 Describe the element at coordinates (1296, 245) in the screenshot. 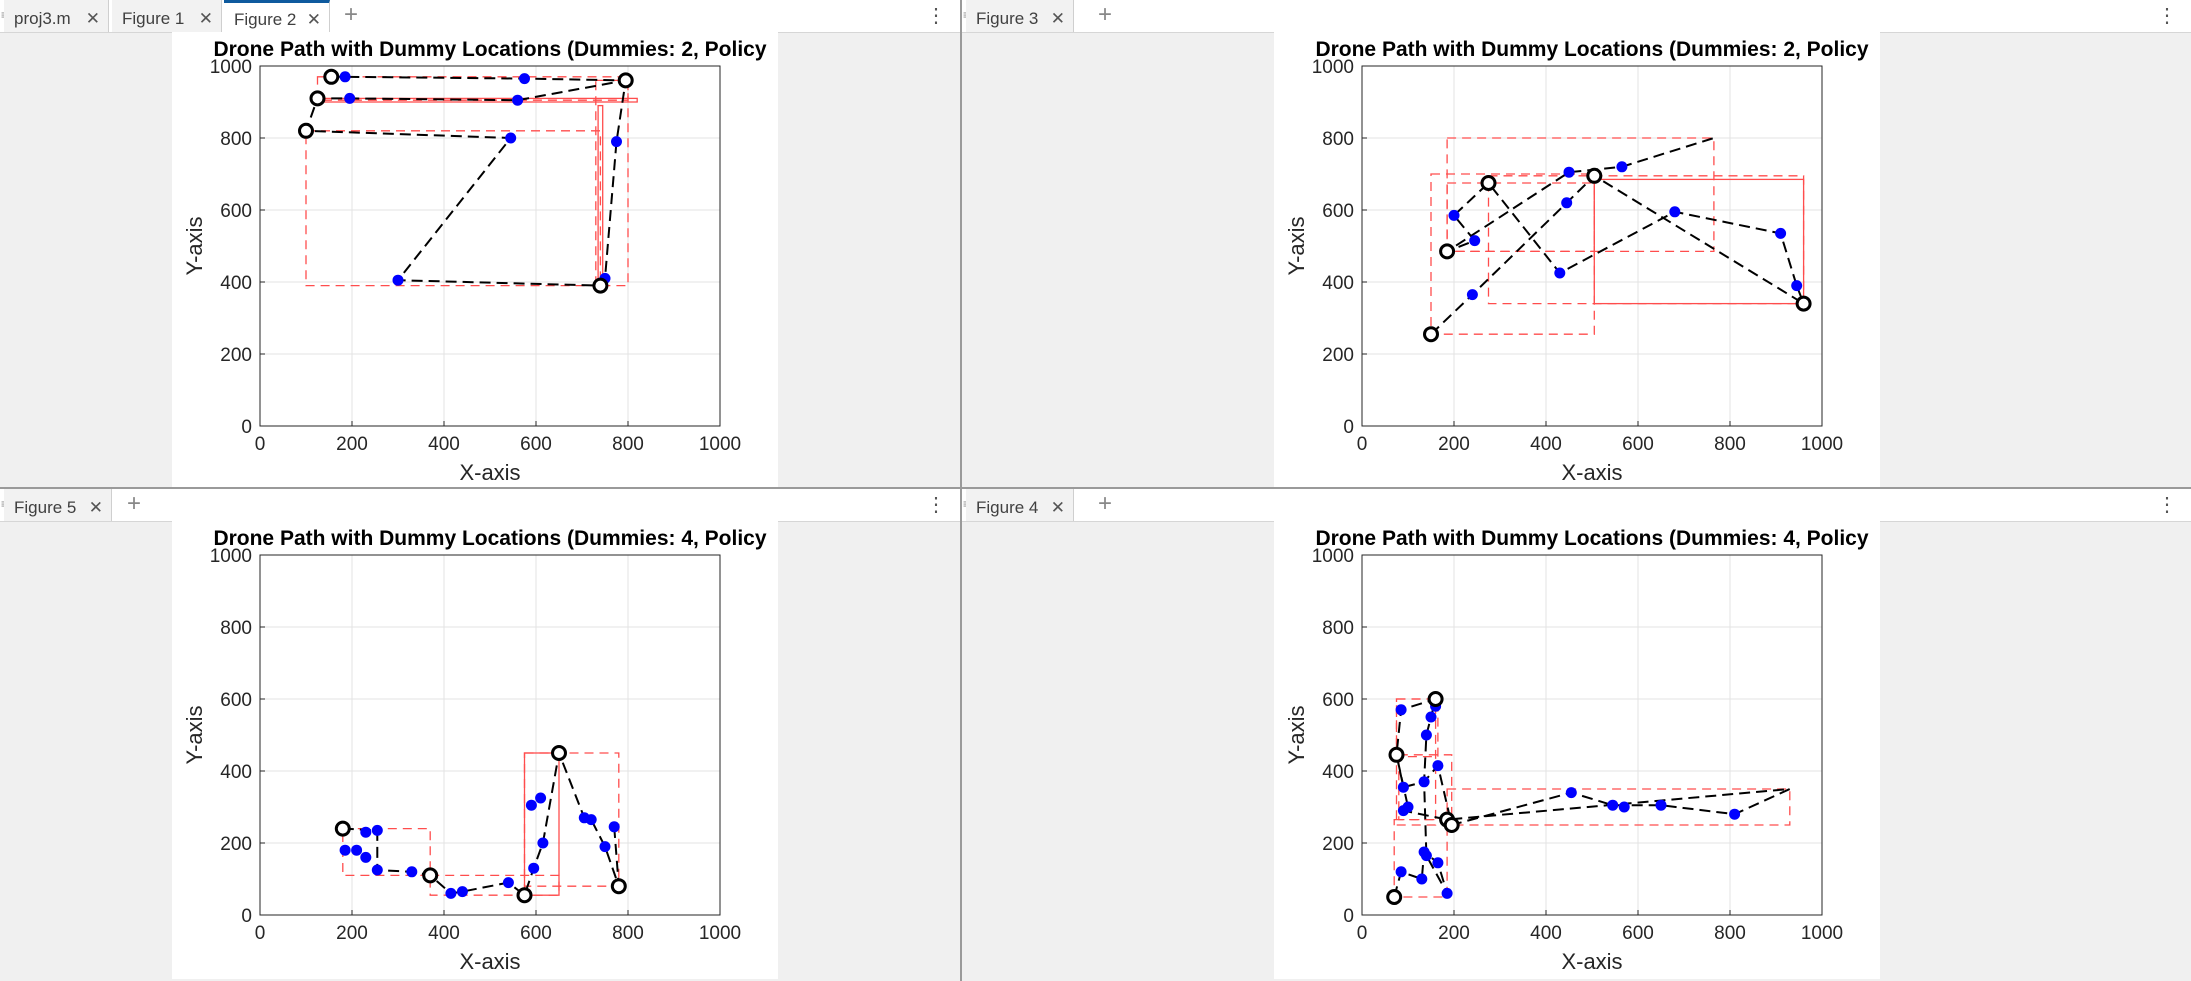

I see `y-axis-label: Y-axis` at that location.